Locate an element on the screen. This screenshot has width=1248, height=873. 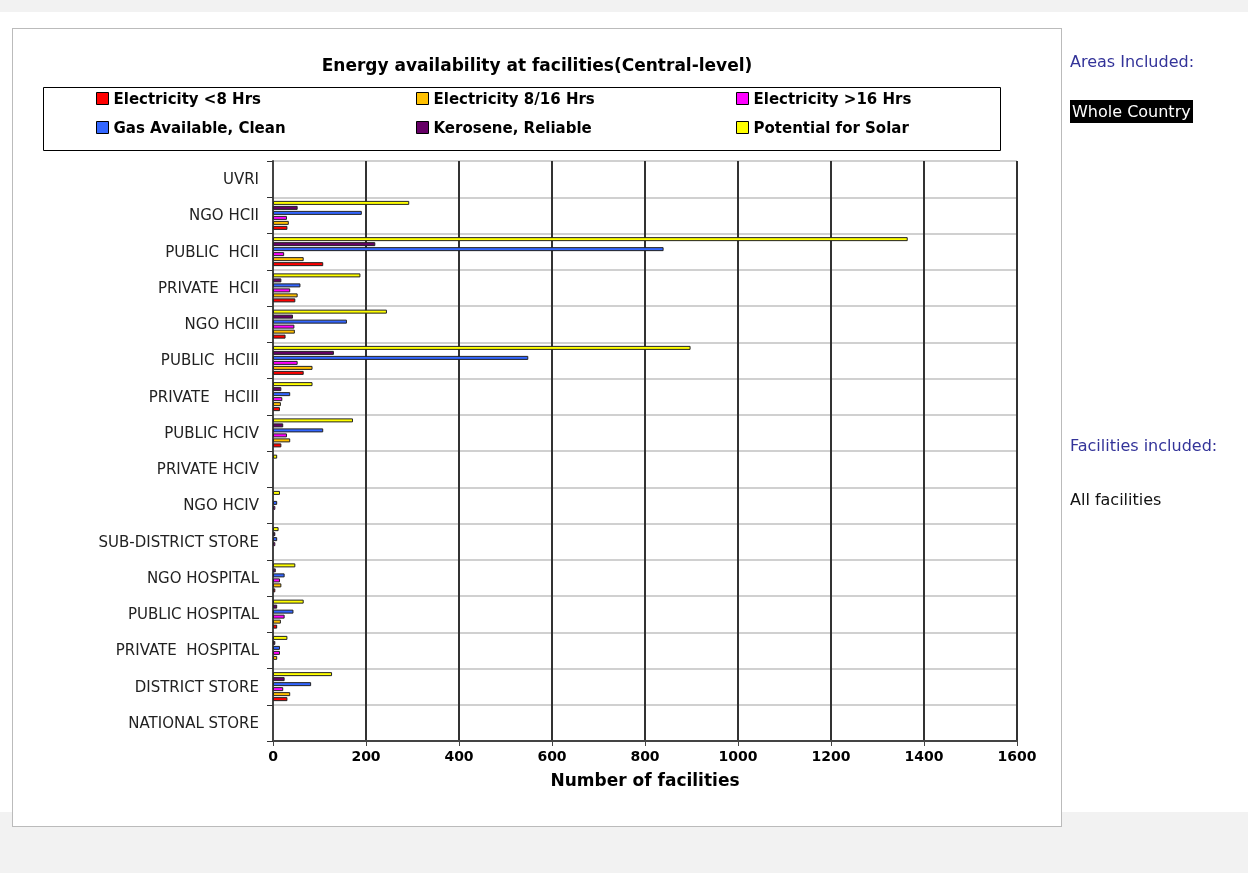
text: Facilities included: is located at coordinates (1144, 445).